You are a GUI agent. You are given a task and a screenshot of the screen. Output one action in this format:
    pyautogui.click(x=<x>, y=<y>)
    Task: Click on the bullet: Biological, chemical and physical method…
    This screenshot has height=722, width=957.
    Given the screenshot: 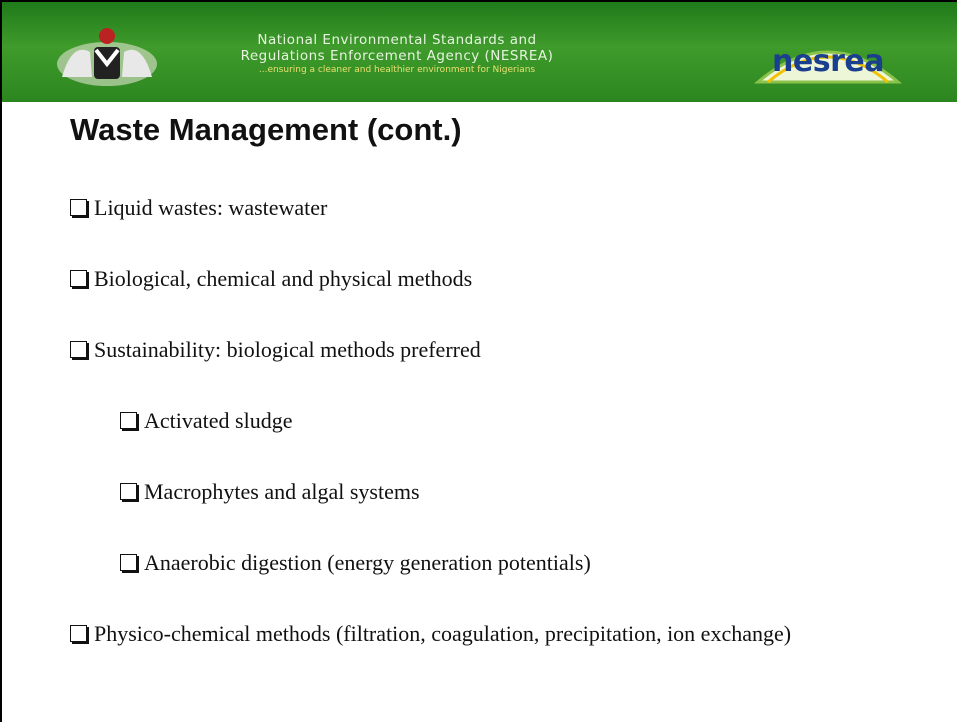 What is the action you would take?
    pyautogui.click(x=492, y=279)
    